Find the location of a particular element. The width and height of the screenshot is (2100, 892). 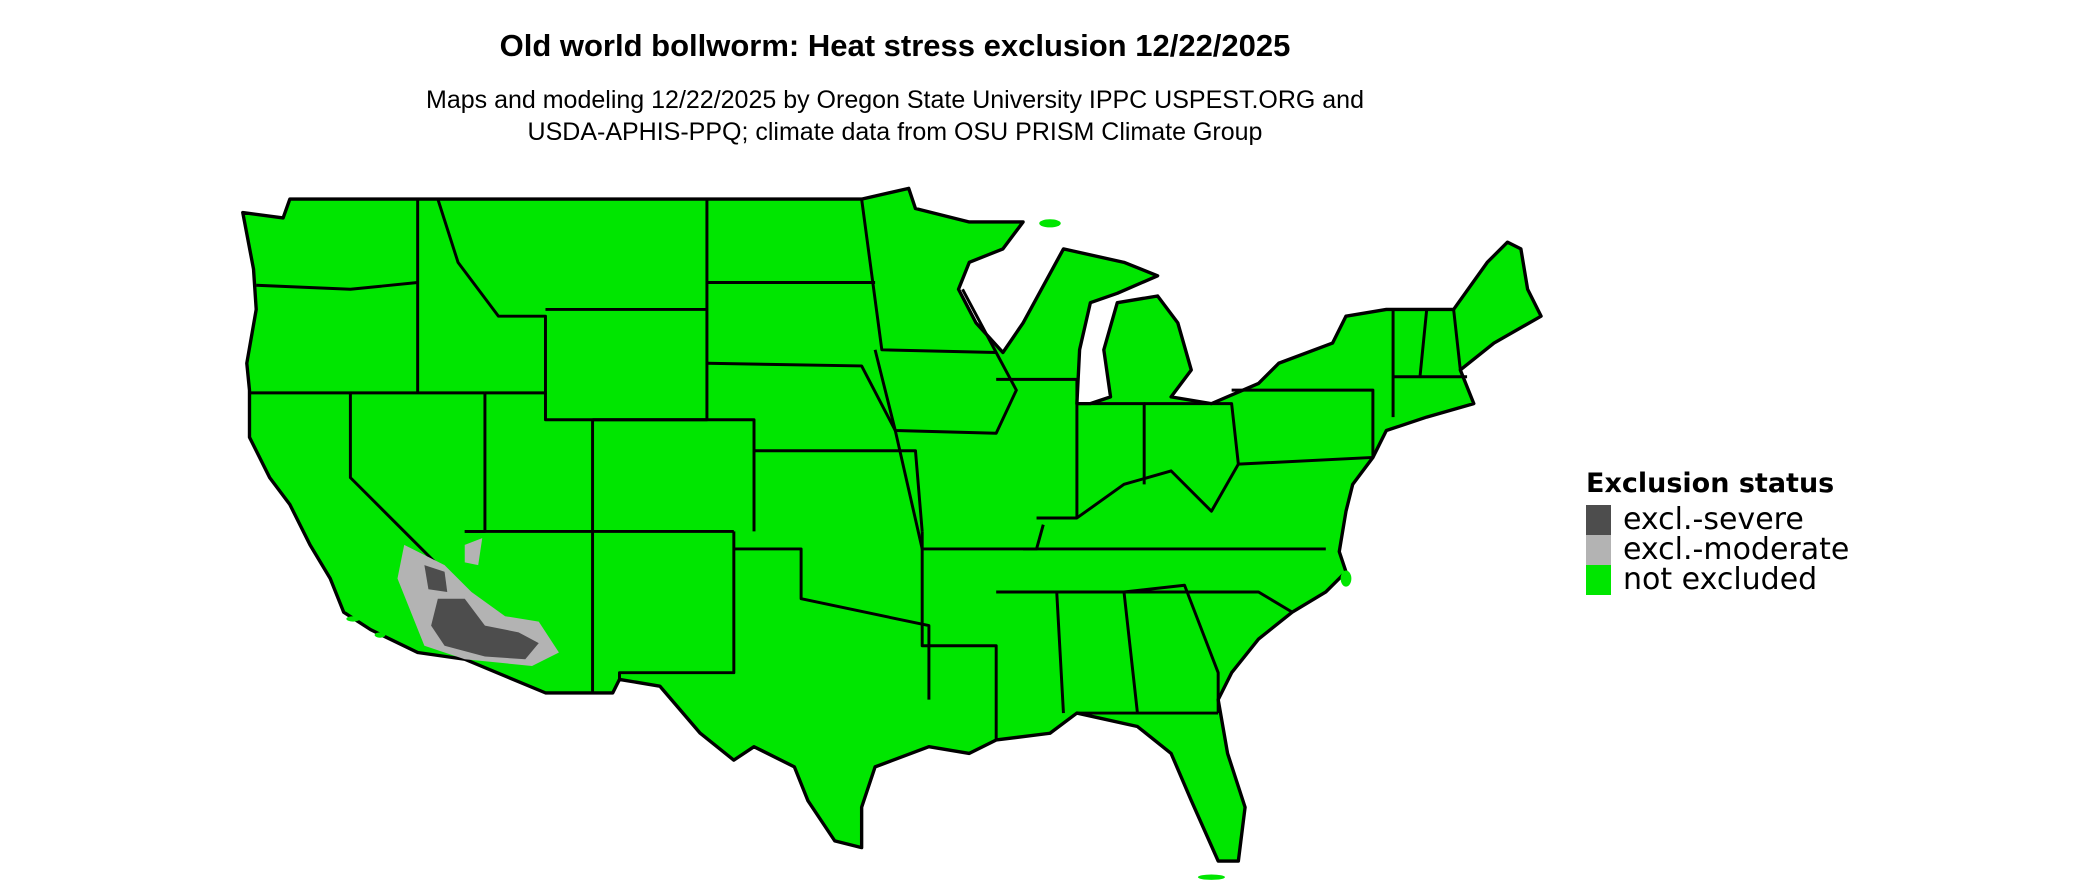

legend-title: Exclusion status is located at coordinates (1710, 483).